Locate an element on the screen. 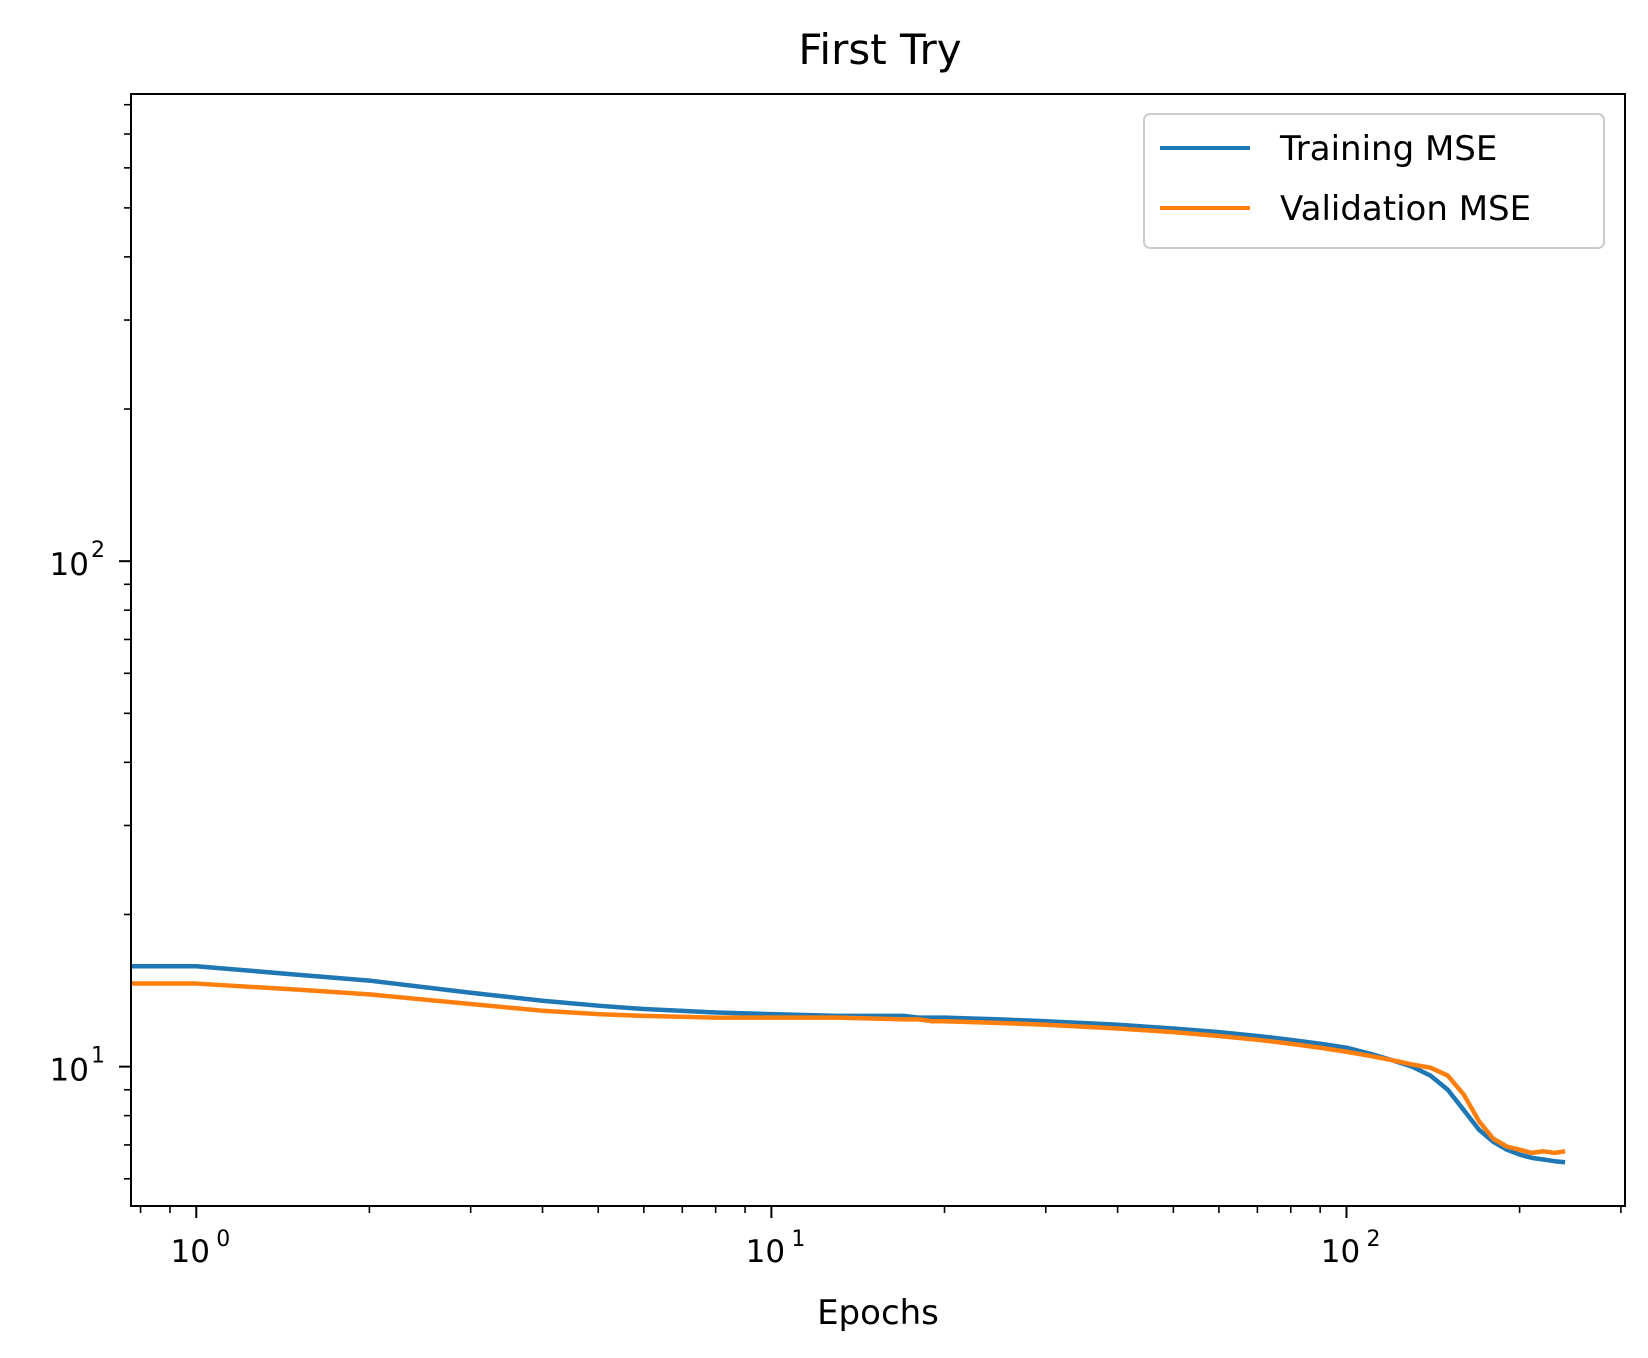  plot-area is located at coordinates (848, 1064).